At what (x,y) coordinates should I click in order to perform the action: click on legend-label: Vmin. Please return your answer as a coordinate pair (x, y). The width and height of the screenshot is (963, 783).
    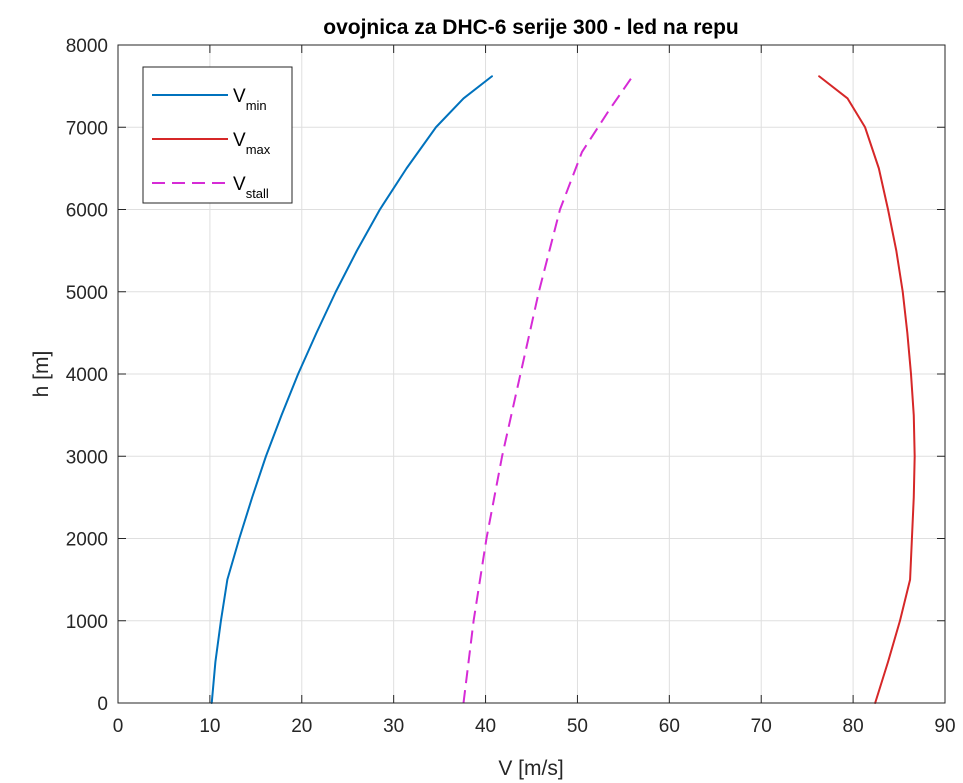
    Looking at the image, I should click on (250, 99).